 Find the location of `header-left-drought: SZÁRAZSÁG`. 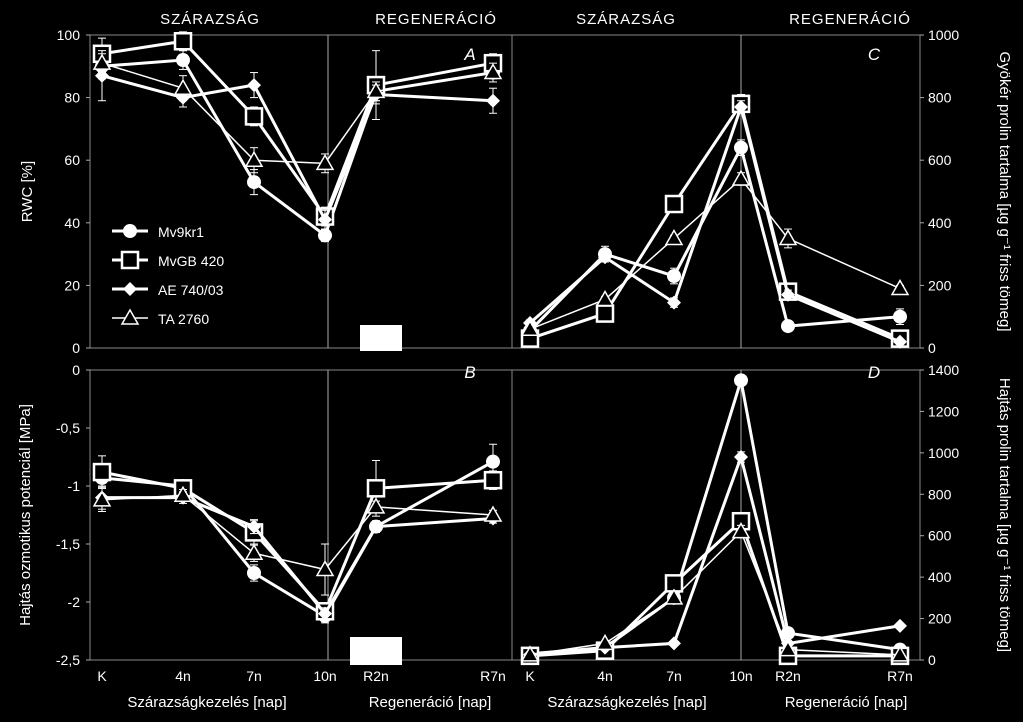

header-left-drought: SZÁRAZSÁG is located at coordinates (210, 19).